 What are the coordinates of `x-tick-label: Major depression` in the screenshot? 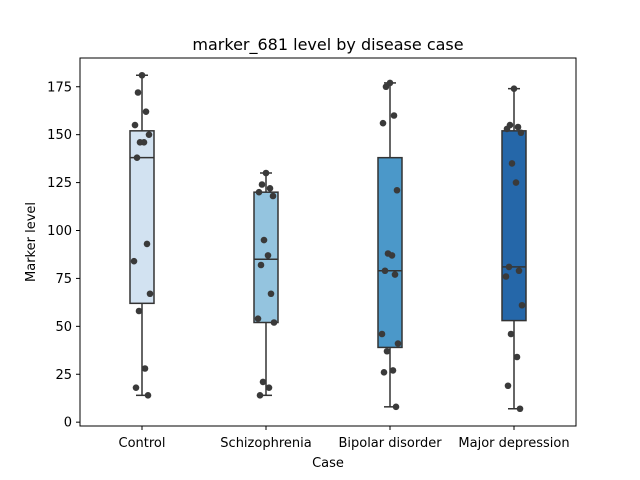 It's located at (513, 443).